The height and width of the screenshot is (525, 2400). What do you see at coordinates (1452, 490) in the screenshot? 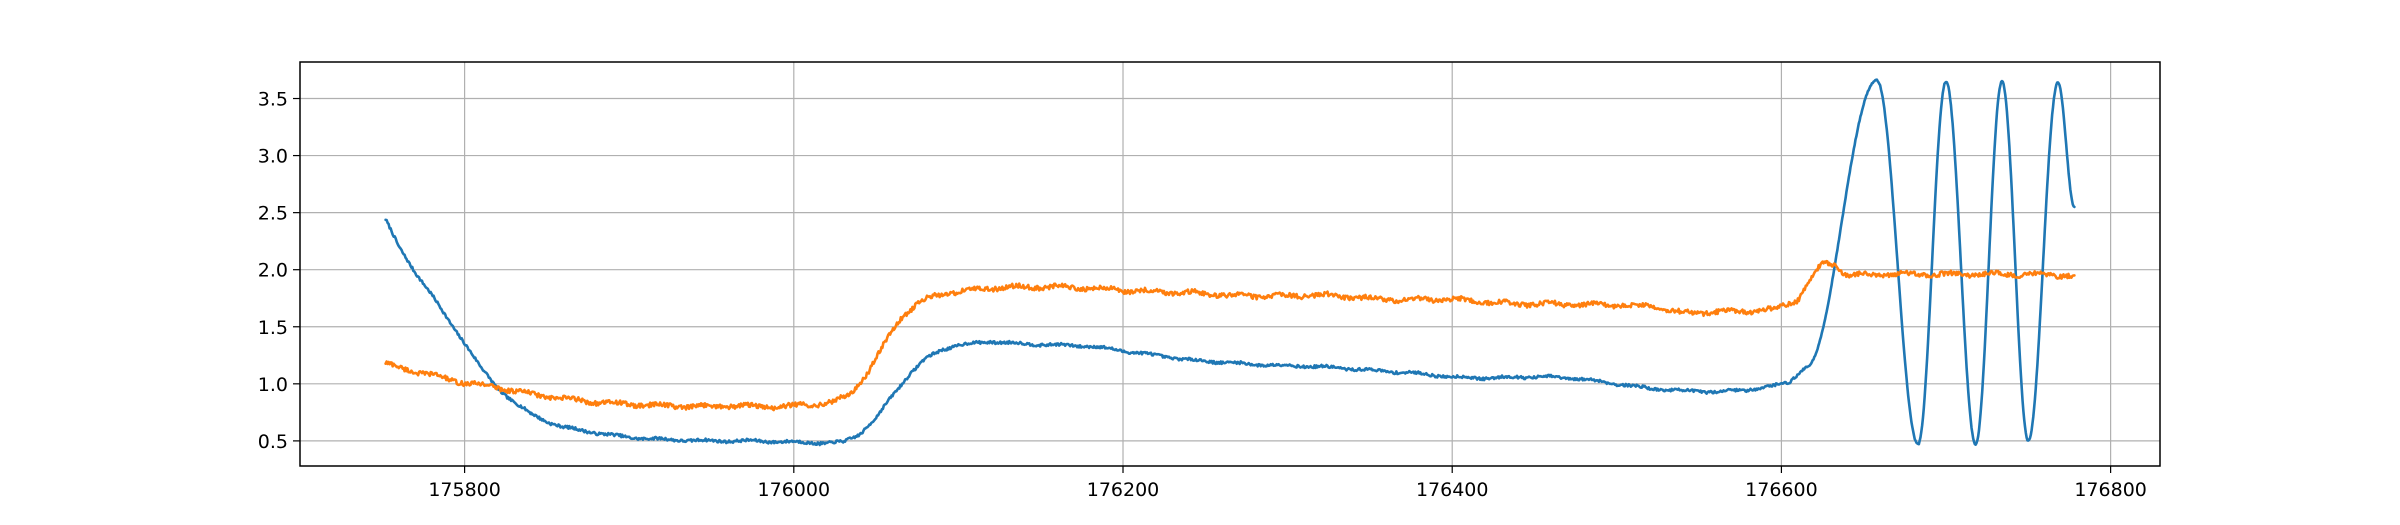
I see `x-tick-label: 176400` at bounding box center [1452, 490].